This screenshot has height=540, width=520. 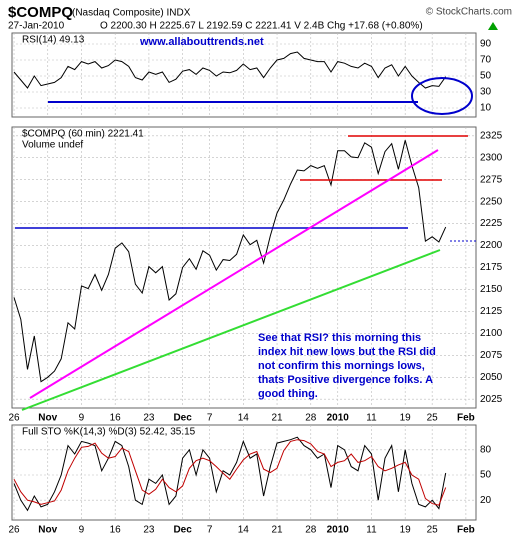 What do you see at coordinates (40, 12) in the screenshot?
I see `symbol: $COMPQ` at bounding box center [40, 12].